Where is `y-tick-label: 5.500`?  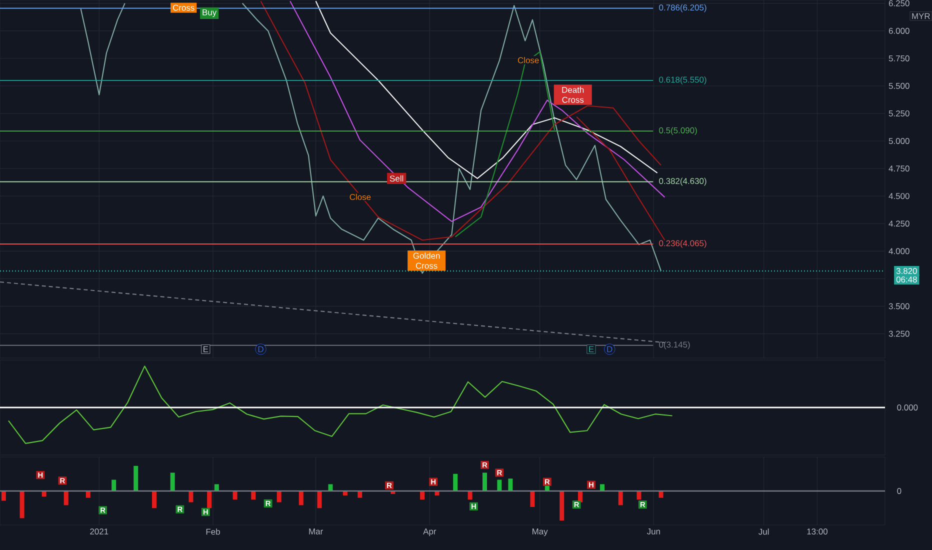 y-tick-label: 5.500 is located at coordinates (899, 85).